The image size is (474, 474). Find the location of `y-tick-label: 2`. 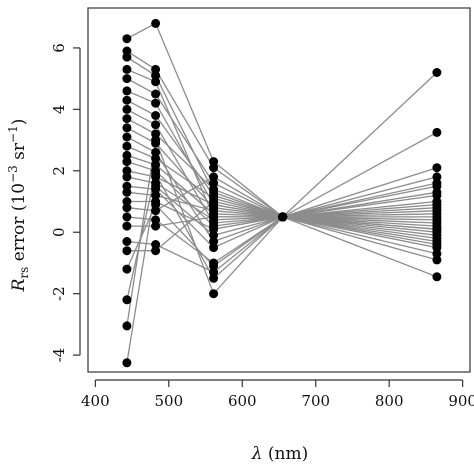

y-tick-label: 2 is located at coordinates (59, 171).